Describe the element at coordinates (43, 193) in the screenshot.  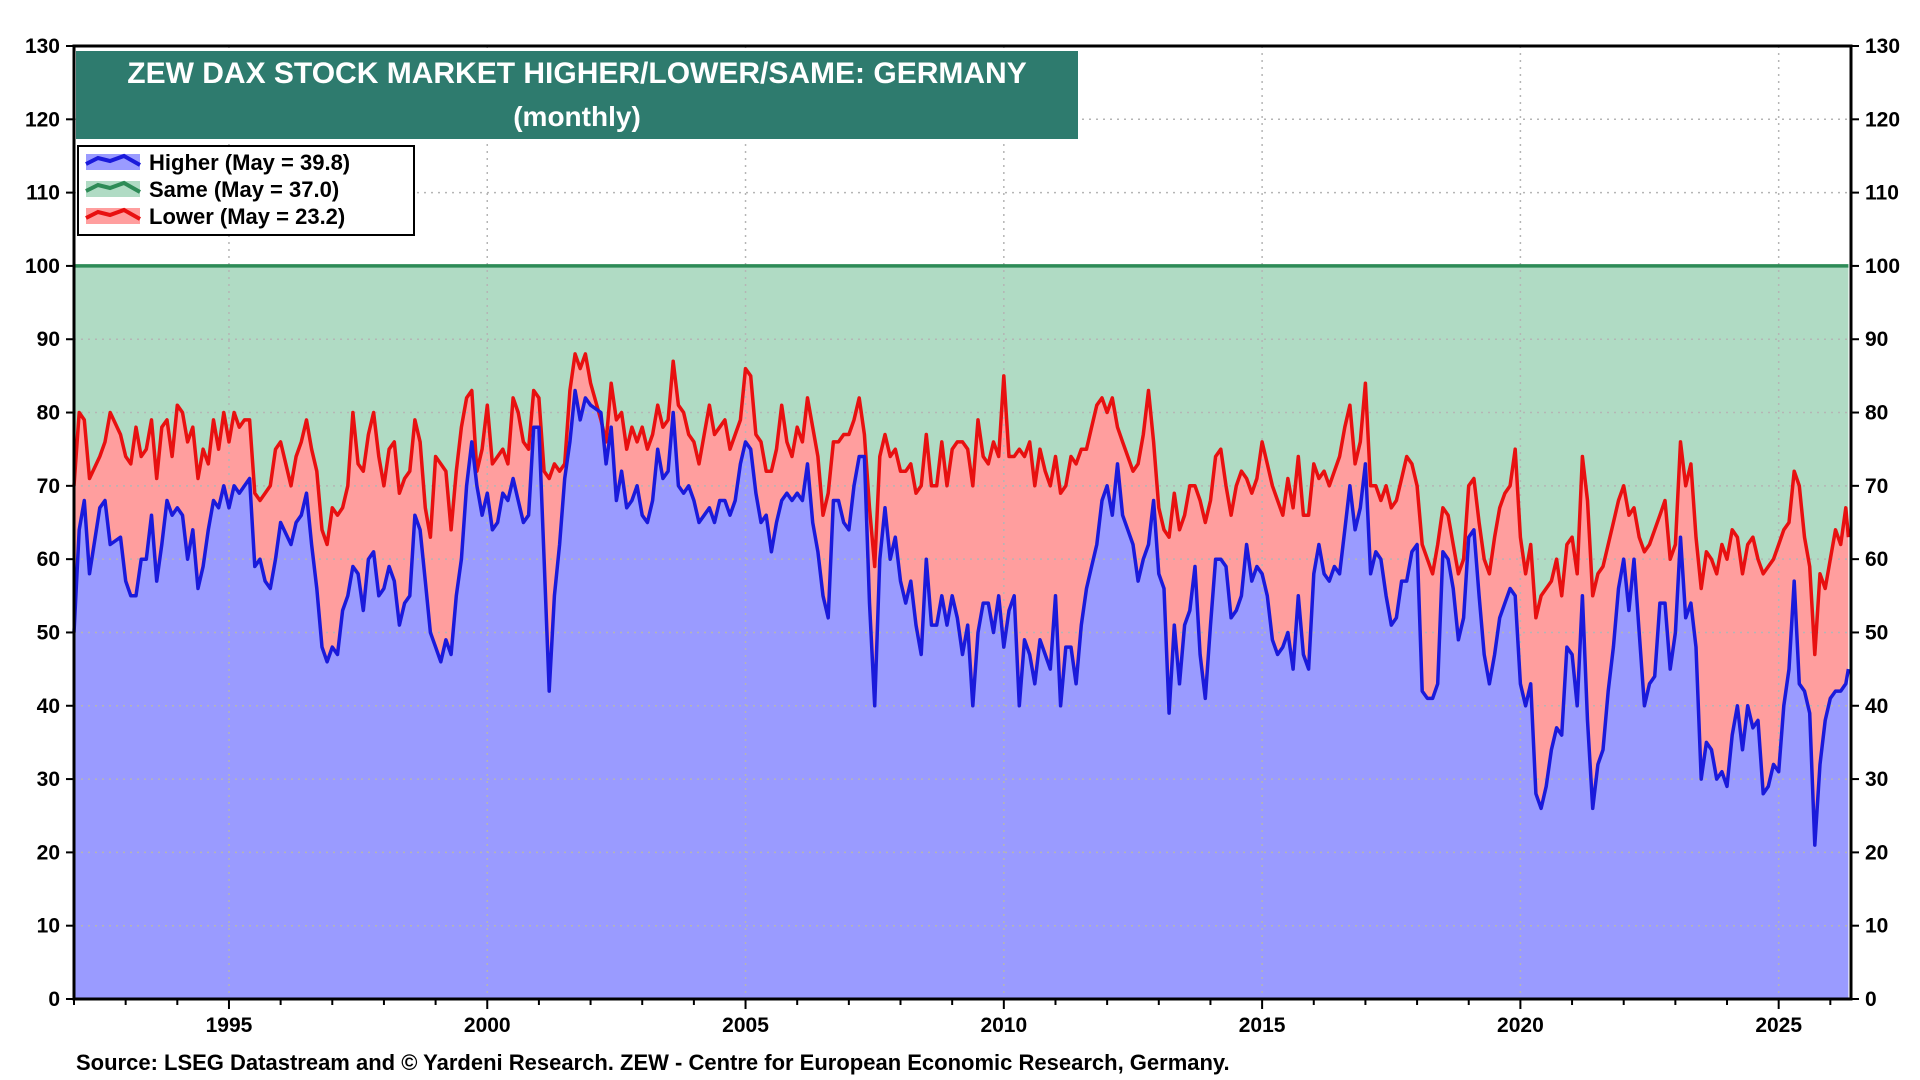
I see `y-tick-label-left: 110` at that location.